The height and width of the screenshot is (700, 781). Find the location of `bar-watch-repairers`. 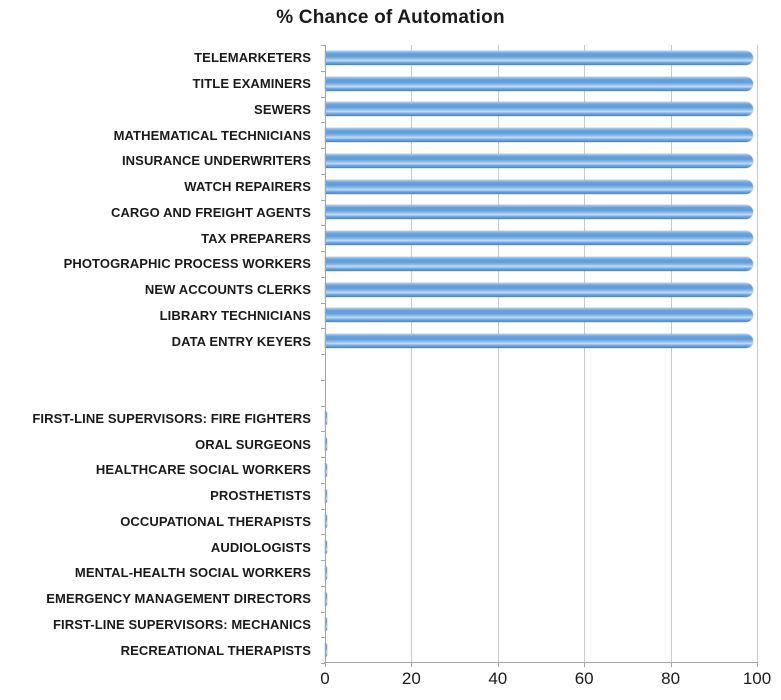

bar-watch-repairers is located at coordinates (539, 186).